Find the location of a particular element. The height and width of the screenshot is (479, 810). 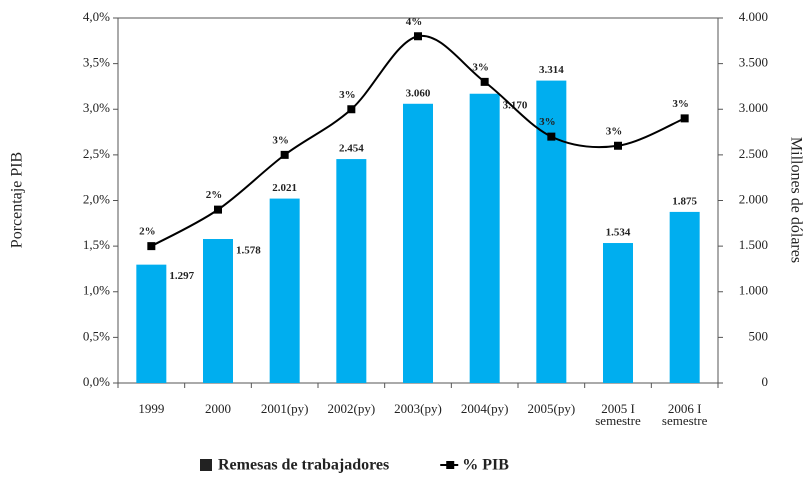

y2-tick-label: 1.000 is located at coordinates (753, 290).